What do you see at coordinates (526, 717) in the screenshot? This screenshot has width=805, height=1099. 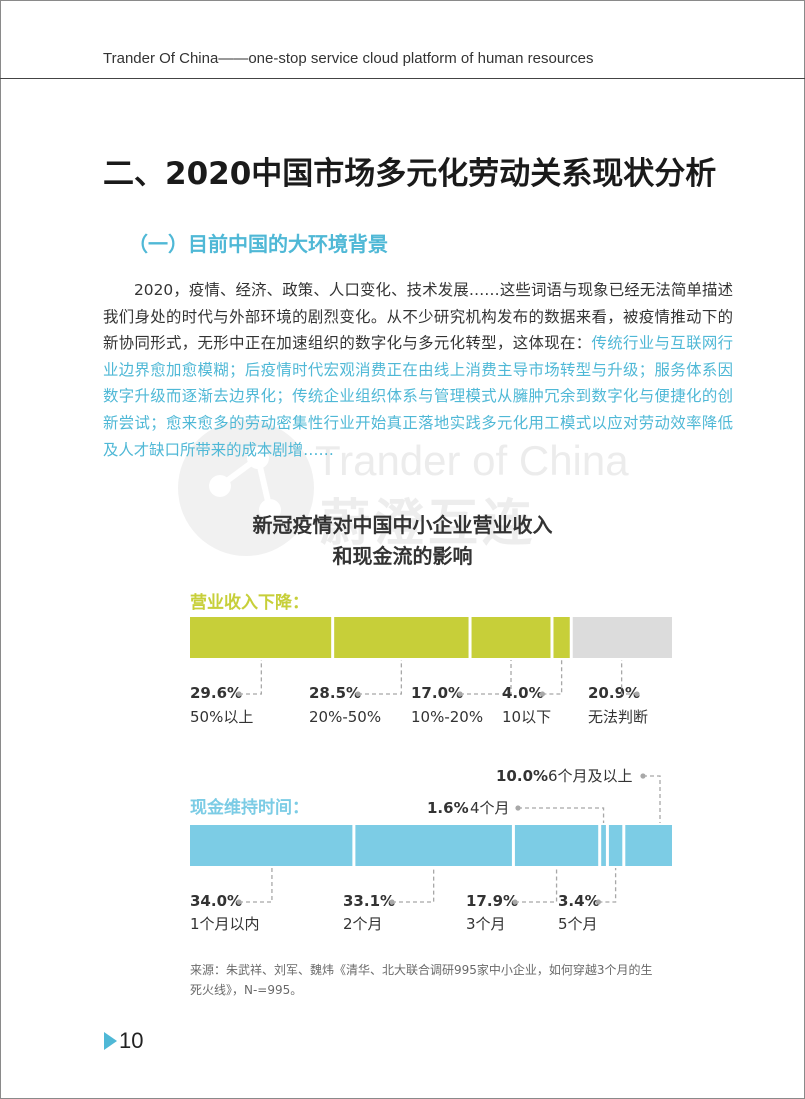 I see `category-label-revenue-3: 10以下` at bounding box center [526, 717].